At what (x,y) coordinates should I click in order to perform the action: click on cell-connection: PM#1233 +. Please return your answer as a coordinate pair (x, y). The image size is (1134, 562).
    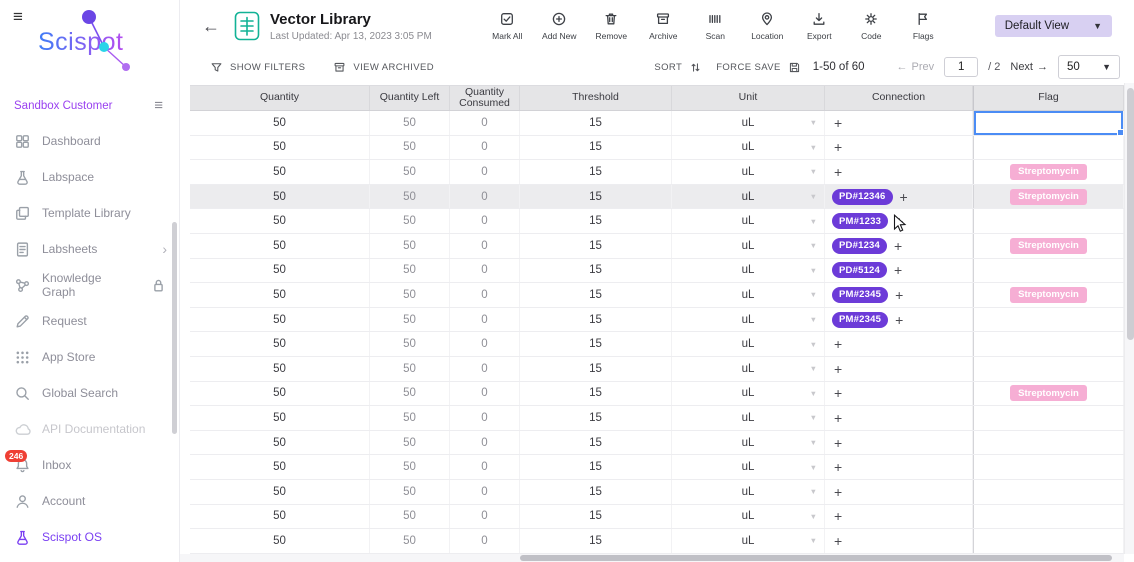
    Looking at the image, I should click on (899, 221).